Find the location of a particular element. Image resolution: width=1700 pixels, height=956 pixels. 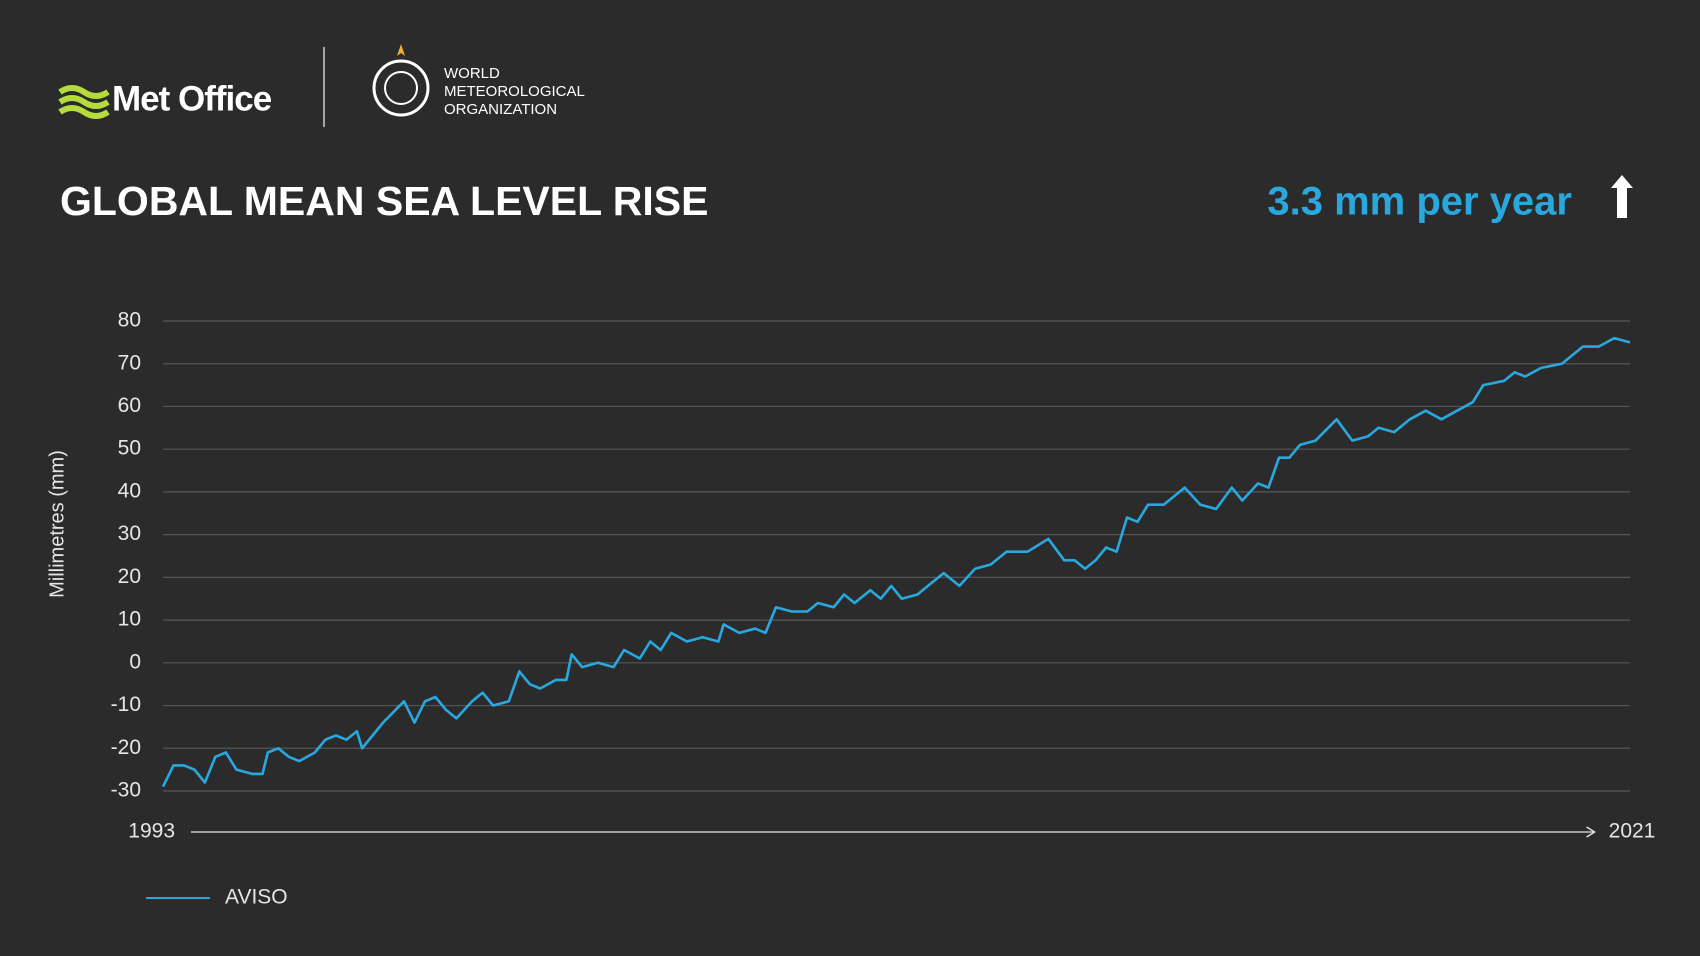

chart-subtitle: 3.3 mm per year is located at coordinates (1419, 202).